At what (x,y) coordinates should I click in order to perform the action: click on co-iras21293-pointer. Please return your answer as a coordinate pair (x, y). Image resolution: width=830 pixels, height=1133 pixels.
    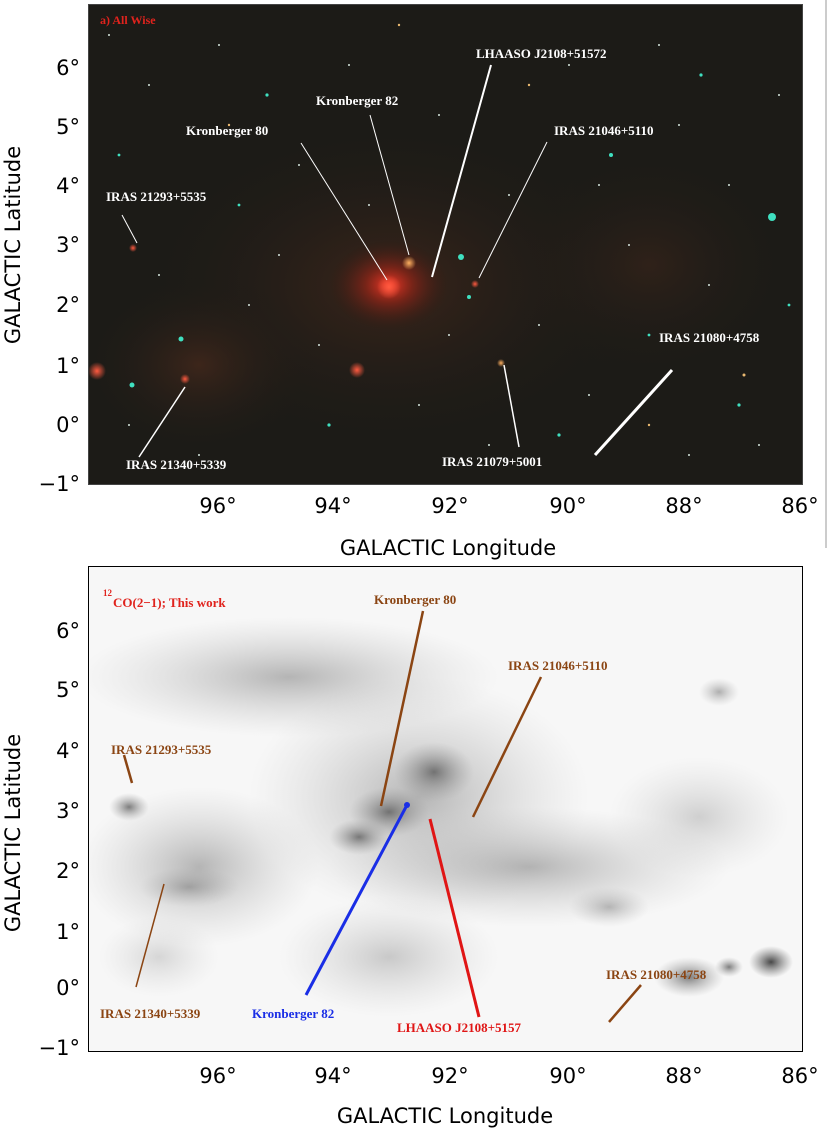
    Looking at the image, I should click on (128, 769).